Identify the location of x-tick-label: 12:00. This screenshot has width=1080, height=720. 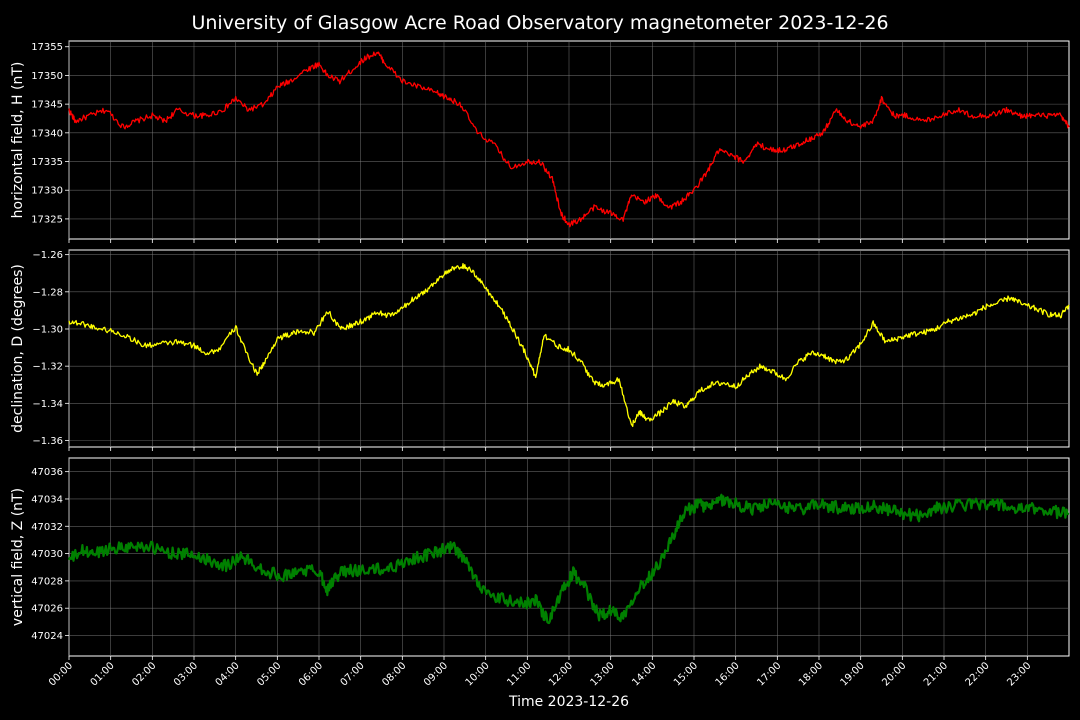
(561, 674).